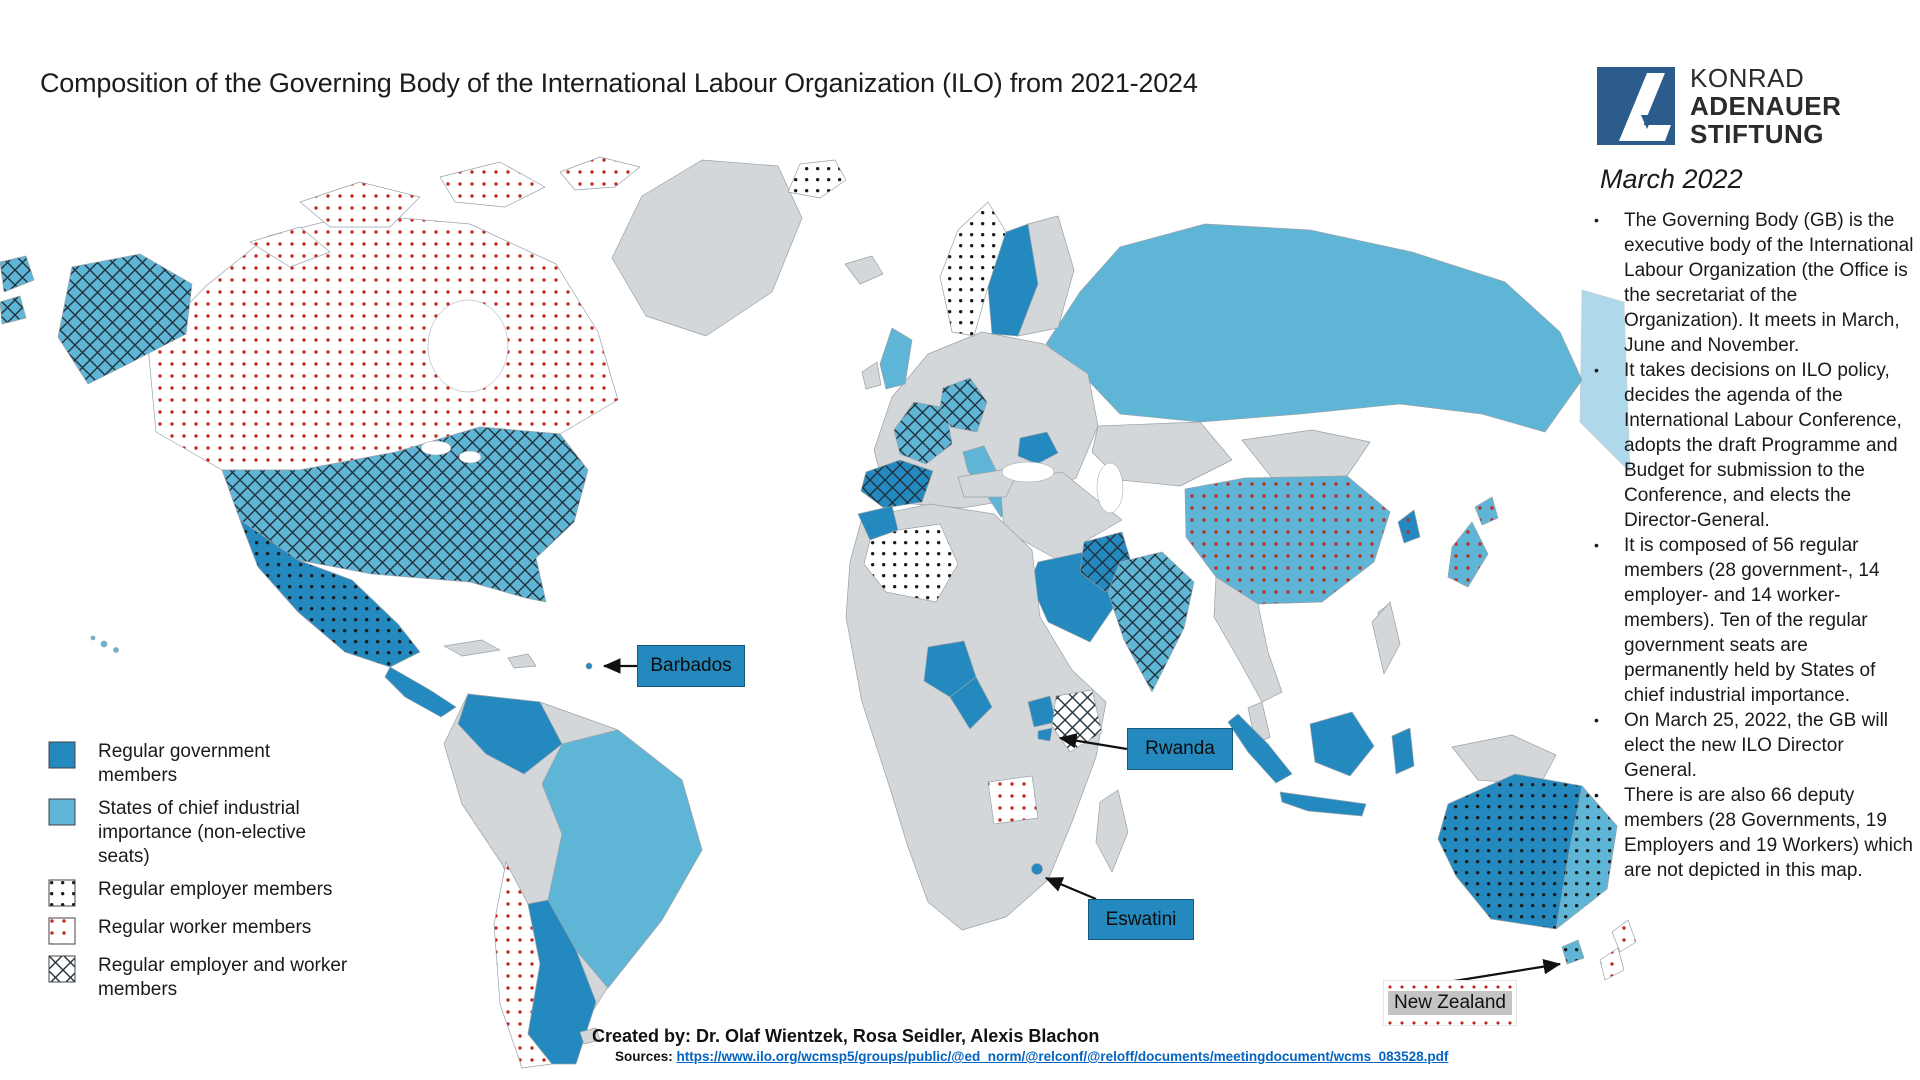  Describe the element at coordinates (1504, 971) in the screenshot. I see `callout-arrow-new-zealand` at that location.